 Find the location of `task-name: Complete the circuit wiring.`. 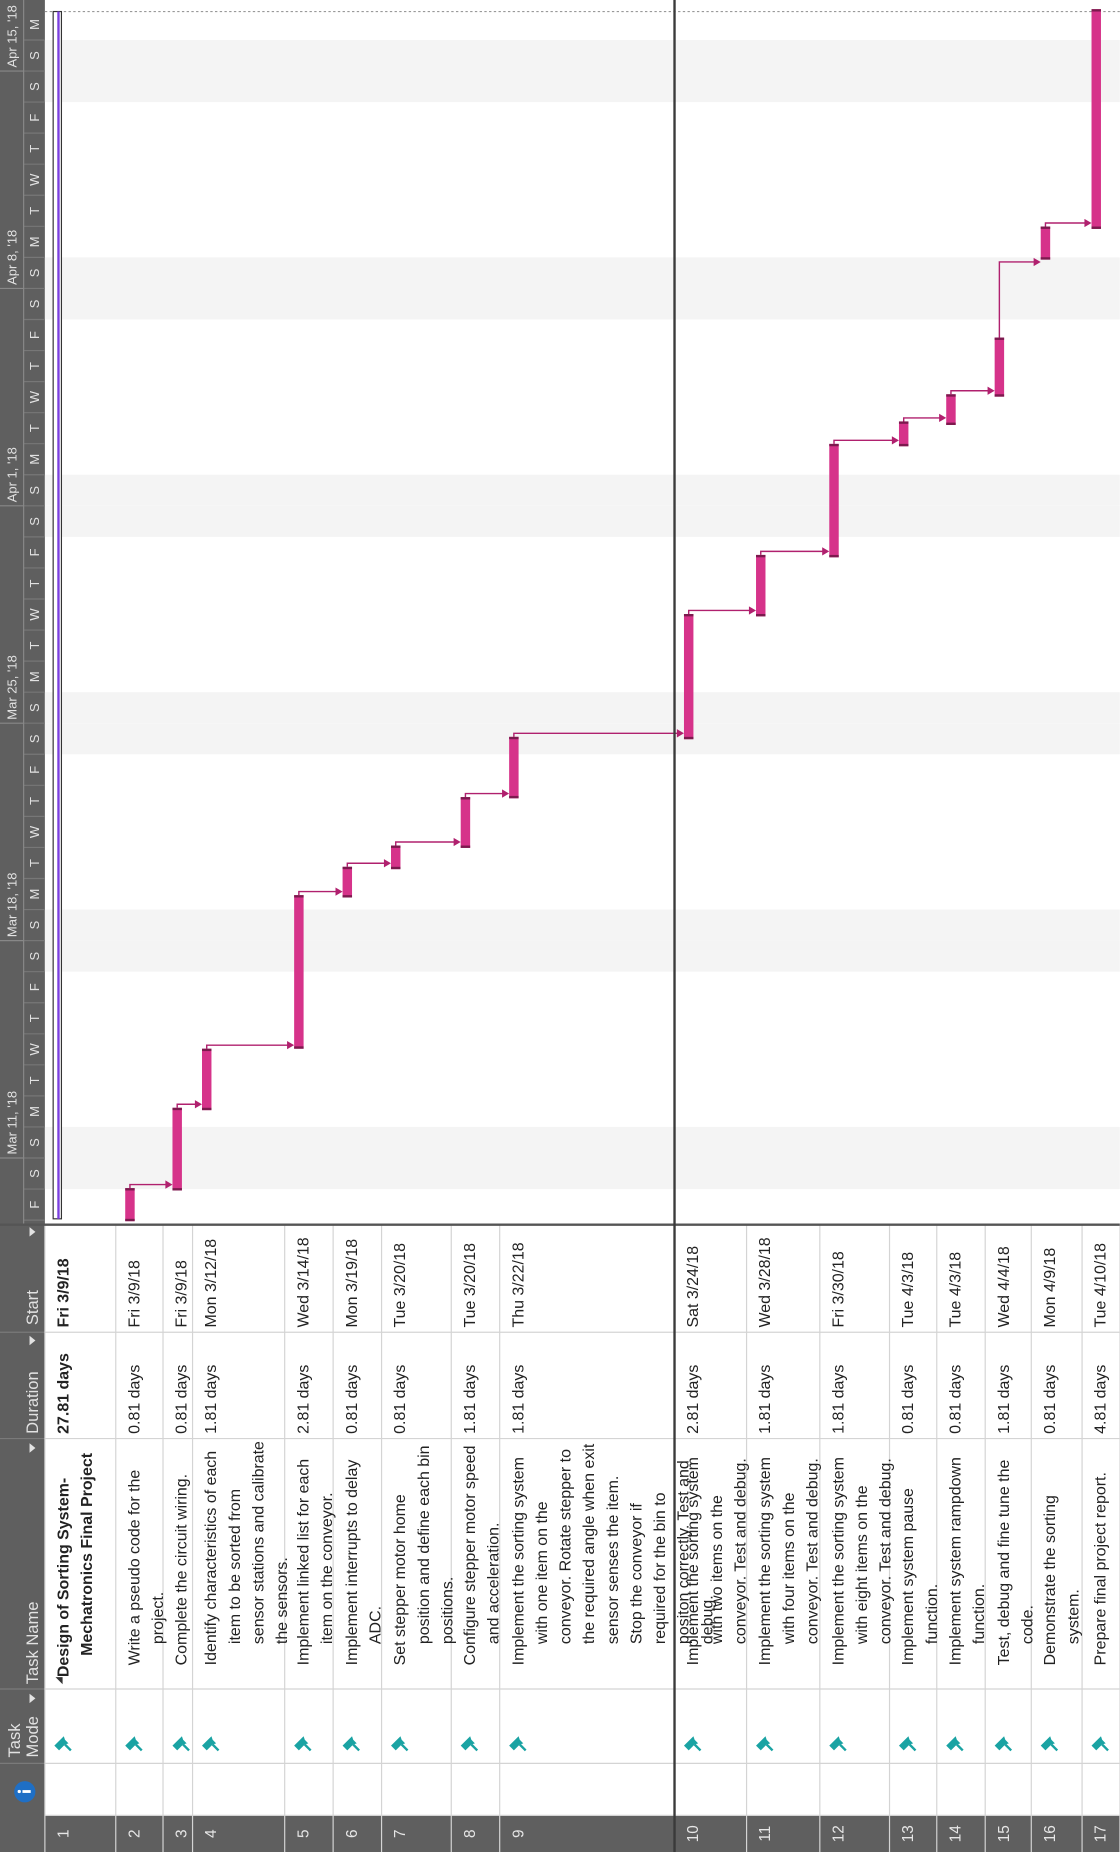

task-name: Complete the circuit wiring. is located at coordinates (181, 1569).